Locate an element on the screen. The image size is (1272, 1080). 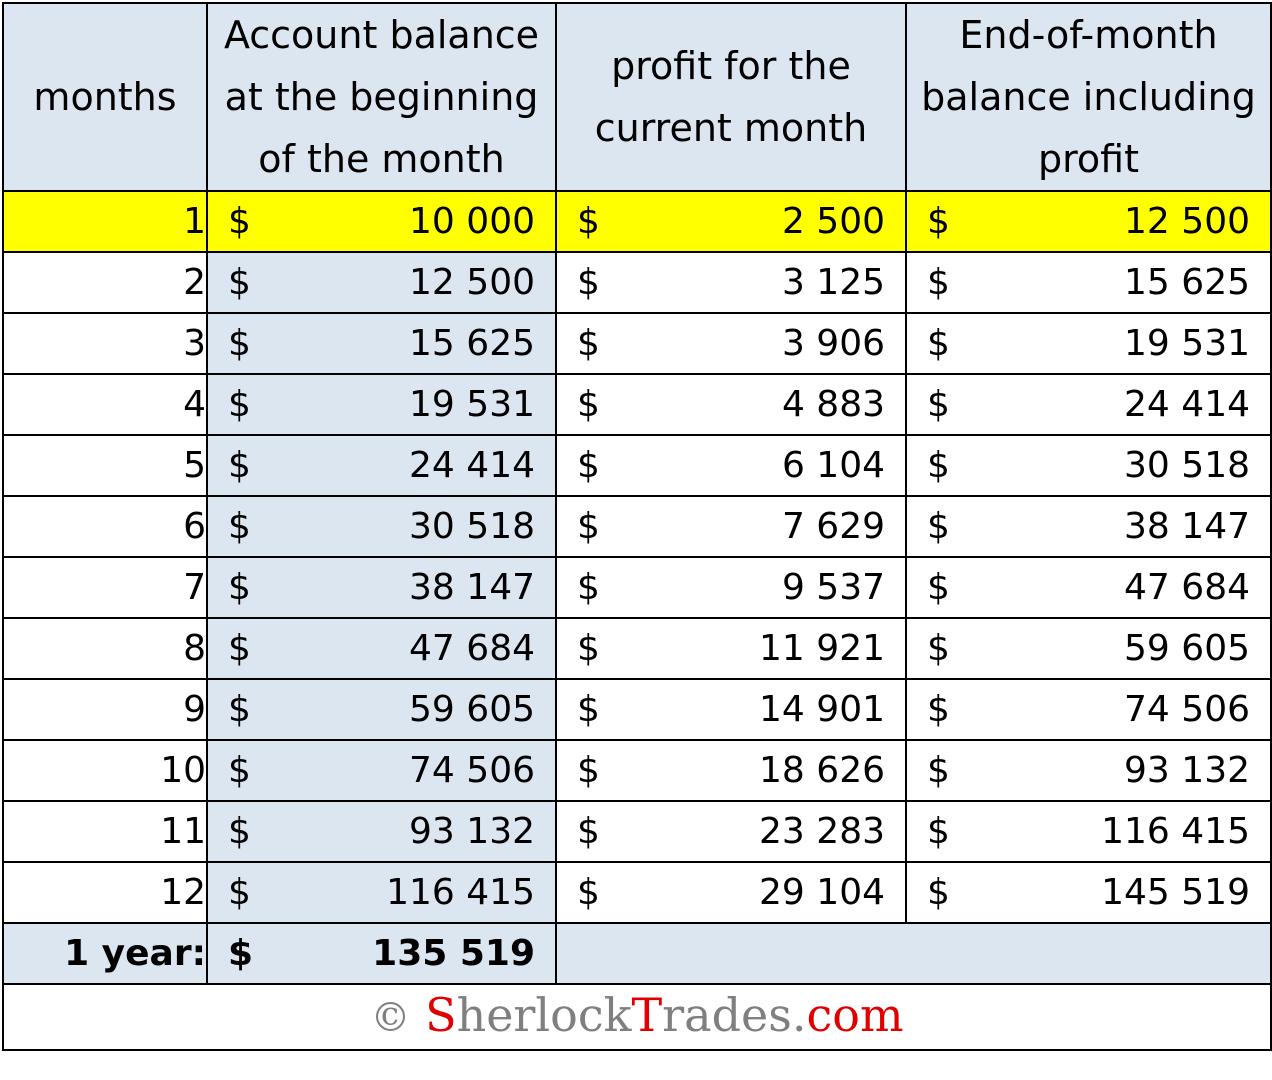
start-amount: 12 500 is located at coordinates (472, 282).